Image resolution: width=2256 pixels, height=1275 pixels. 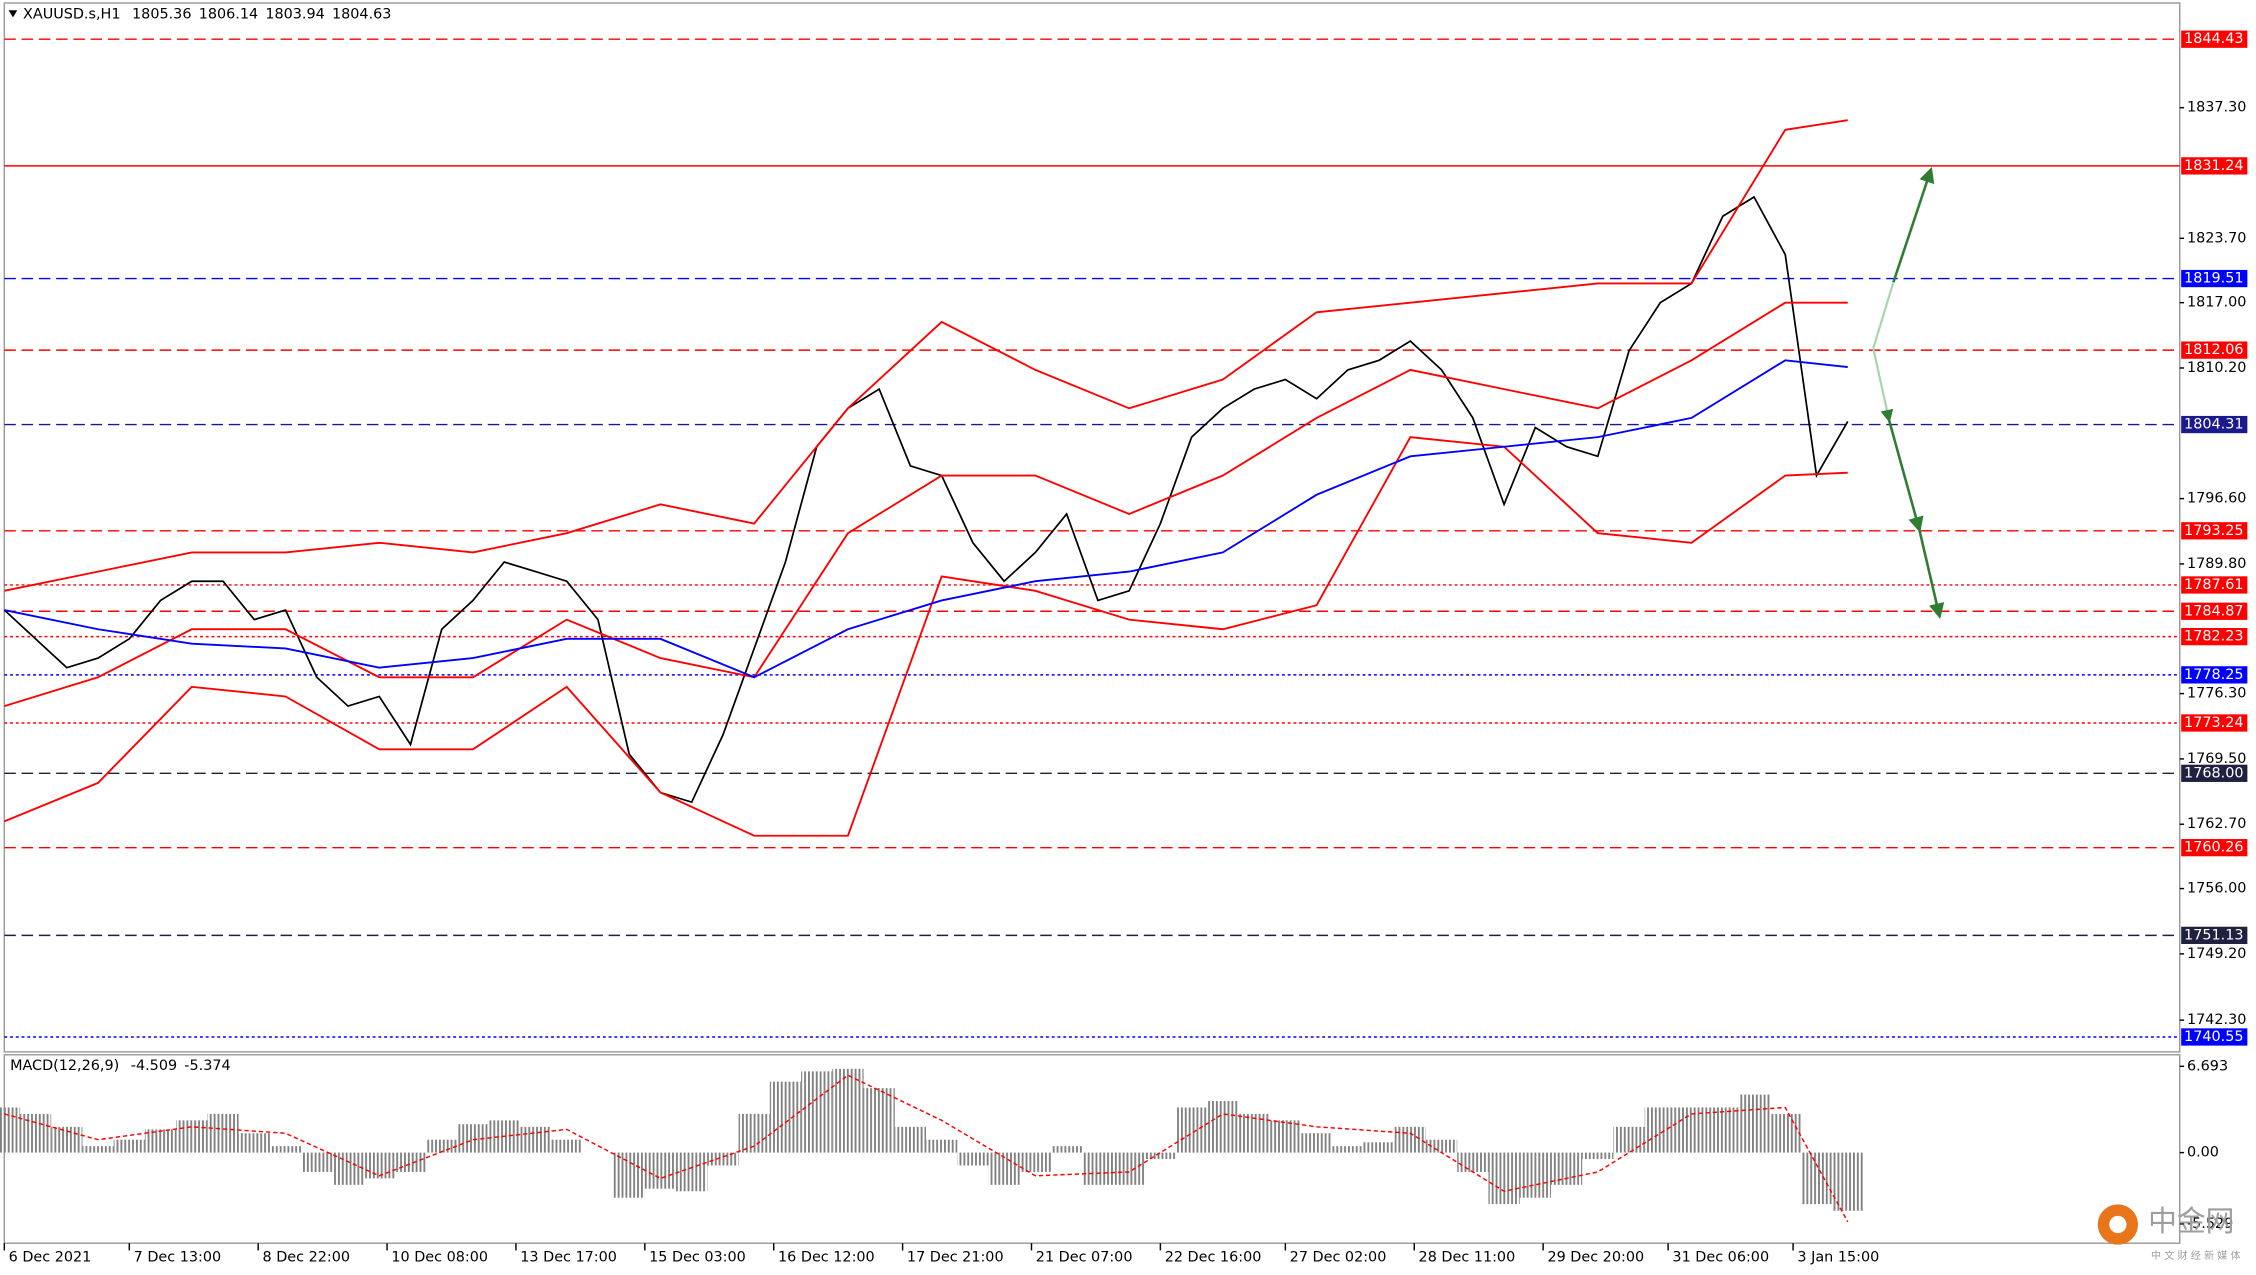 I want to click on x-tick-label: 10 Dec 08:00, so click(x=439, y=1258).